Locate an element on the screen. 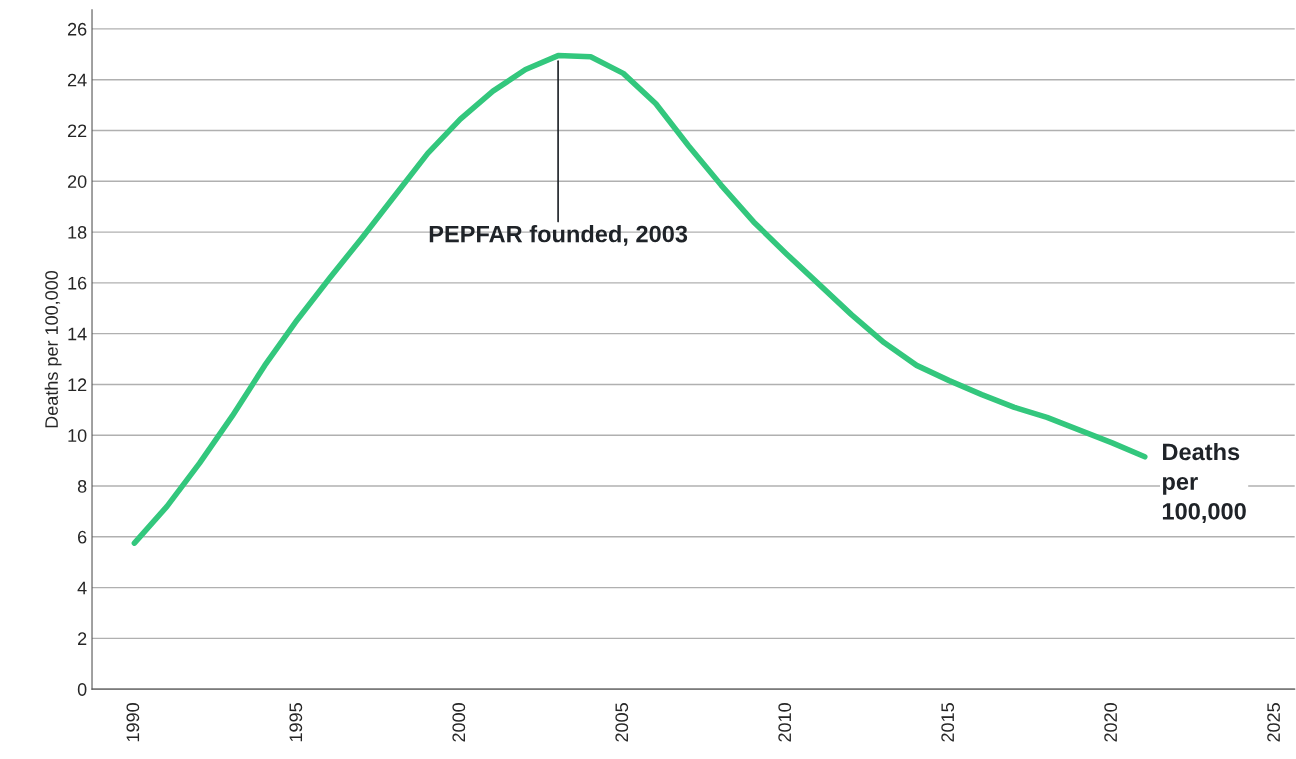  x-tick-label: 2005 is located at coordinates (622, 722).